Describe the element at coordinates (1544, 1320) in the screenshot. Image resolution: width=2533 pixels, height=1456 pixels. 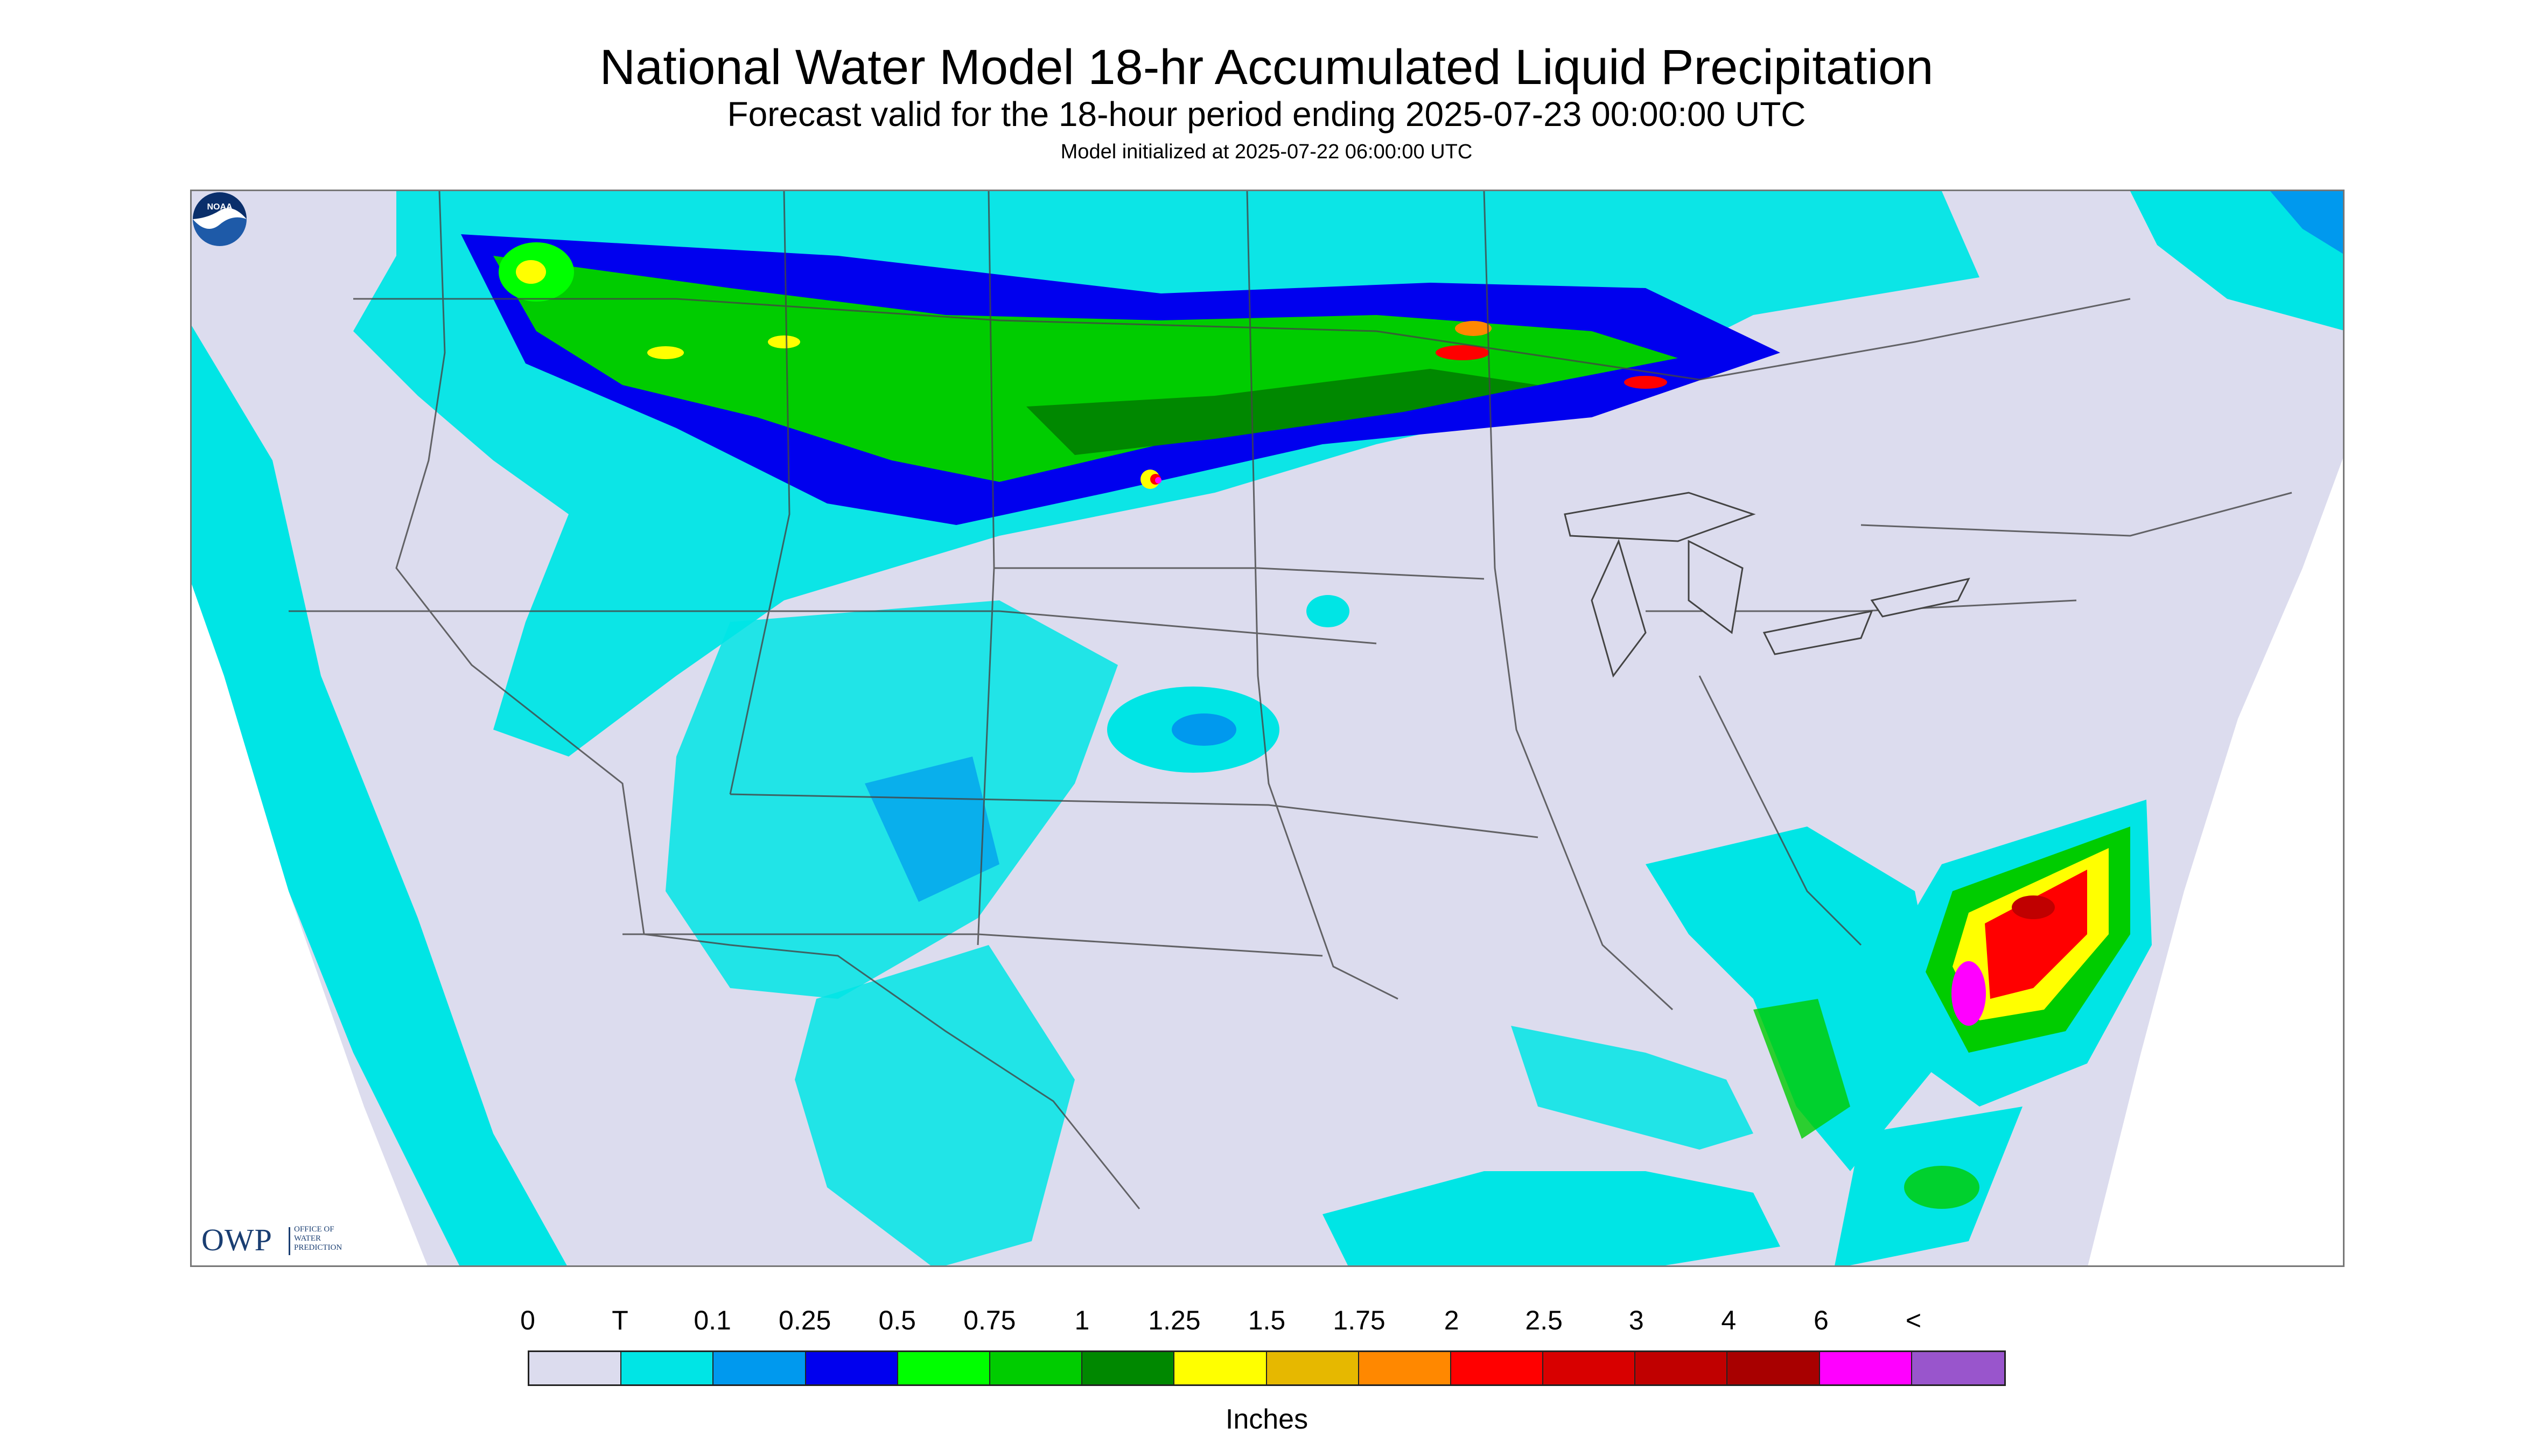
I see `legend-tick-11: 2.5` at that location.